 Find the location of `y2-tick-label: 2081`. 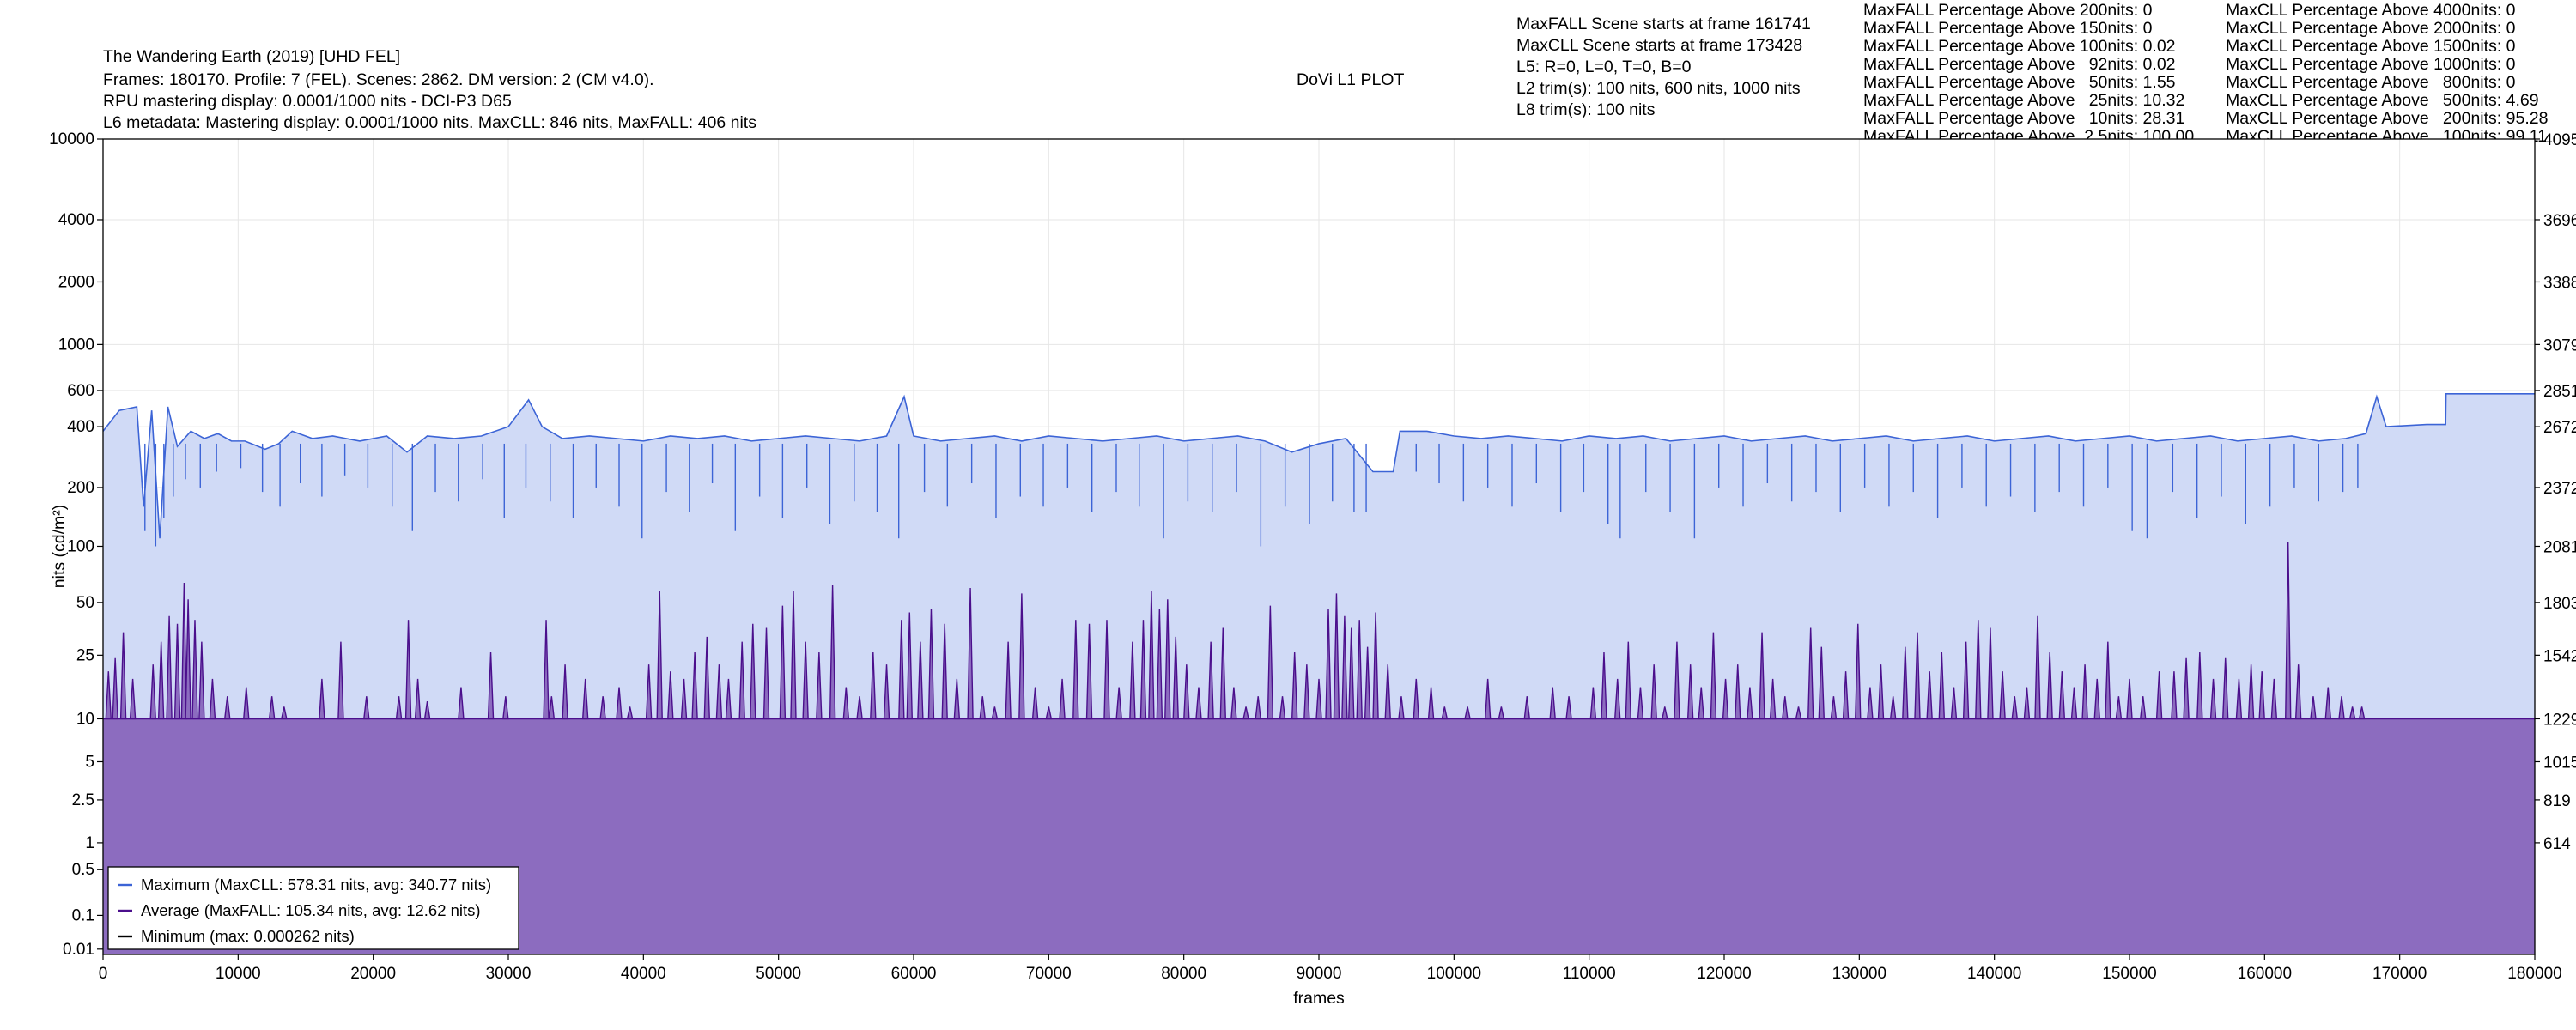

y2-tick-label: 2081 is located at coordinates (2559, 547).